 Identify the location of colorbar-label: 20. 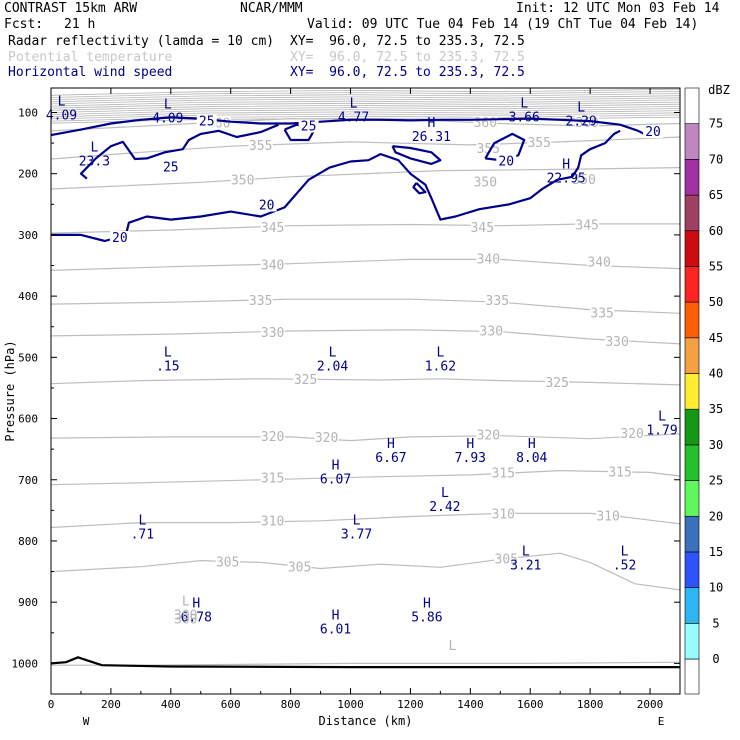
(716, 516).